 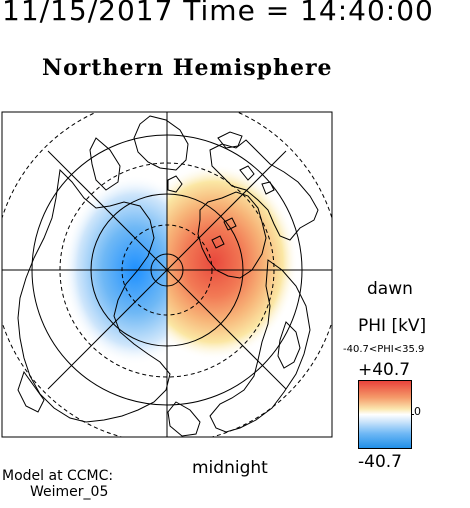 I want to click on coastline-europe, so click(x=161, y=143).